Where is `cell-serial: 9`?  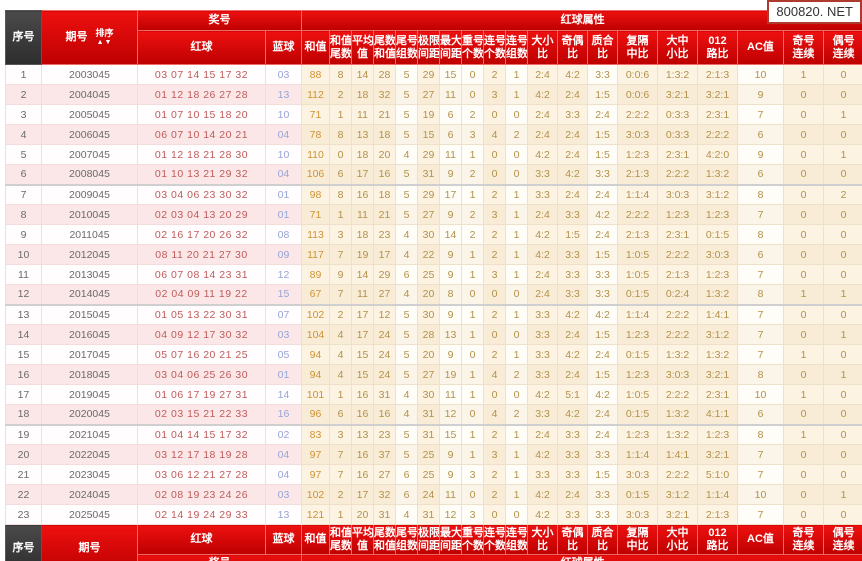 cell-serial: 9 is located at coordinates (23, 234).